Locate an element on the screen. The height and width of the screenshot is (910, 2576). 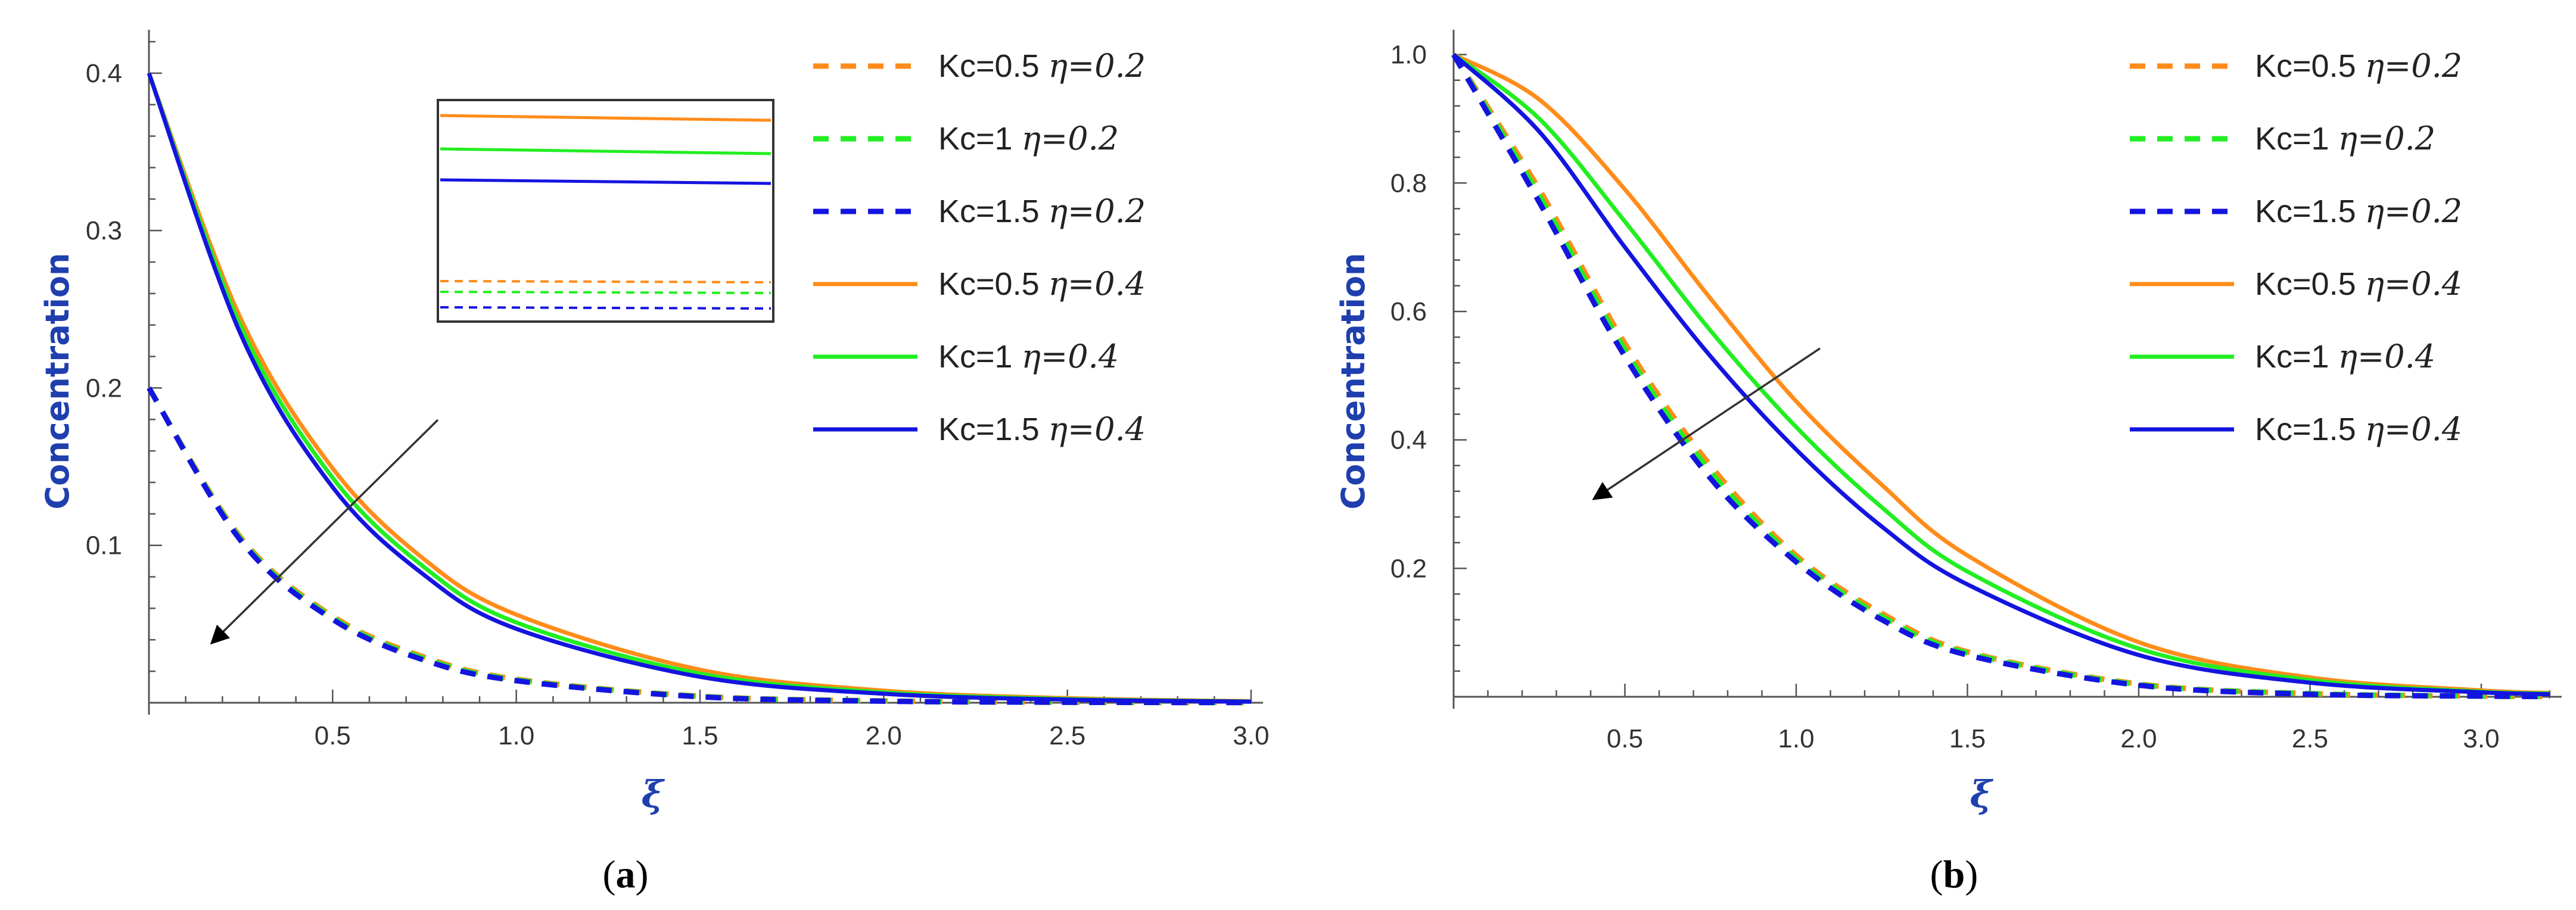
panel-label-letter: b is located at coordinates (1954, 874).